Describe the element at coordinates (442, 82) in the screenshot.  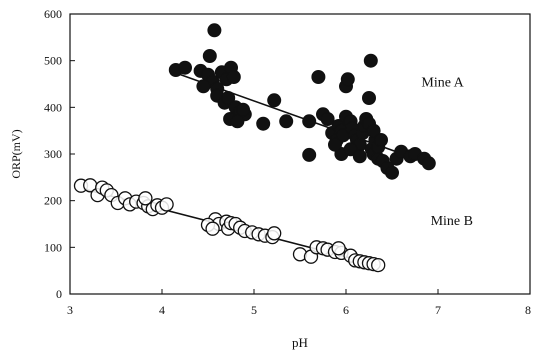
I see `annotation-mine-a: Mine A` at that location.